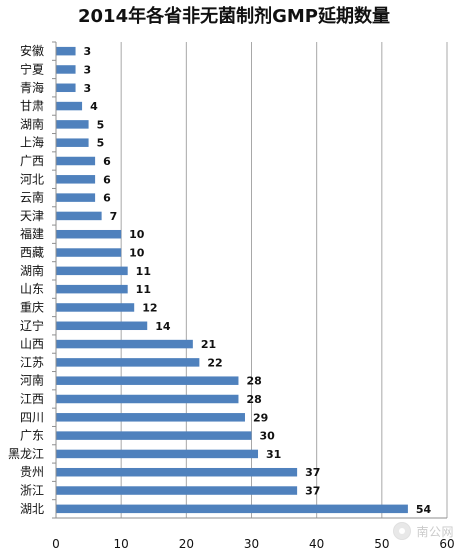 The width and height of the screenshot is (468, 556). Describe the element at coordinates (128, 362) in the screenshot. I see `bar-江苏` at that location.